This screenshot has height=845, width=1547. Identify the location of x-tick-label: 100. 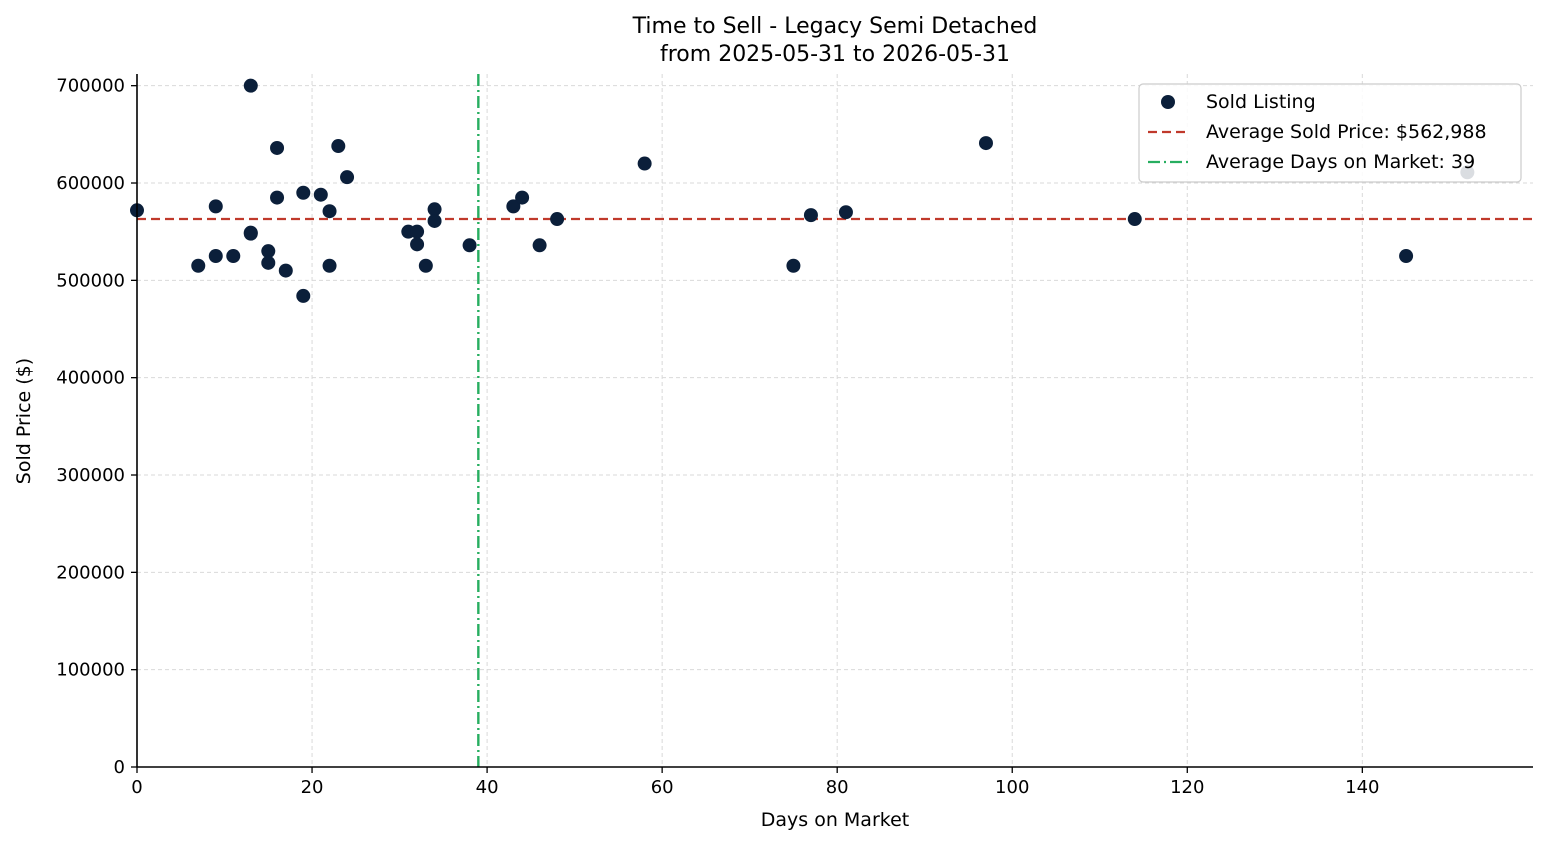
(1012, 787).